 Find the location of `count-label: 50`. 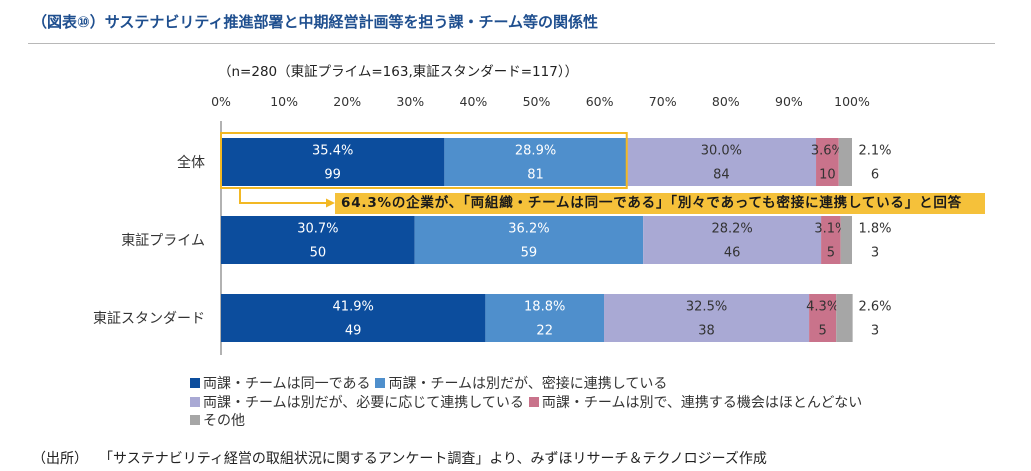

count-label: 50 is located at coordinates (318, 253).